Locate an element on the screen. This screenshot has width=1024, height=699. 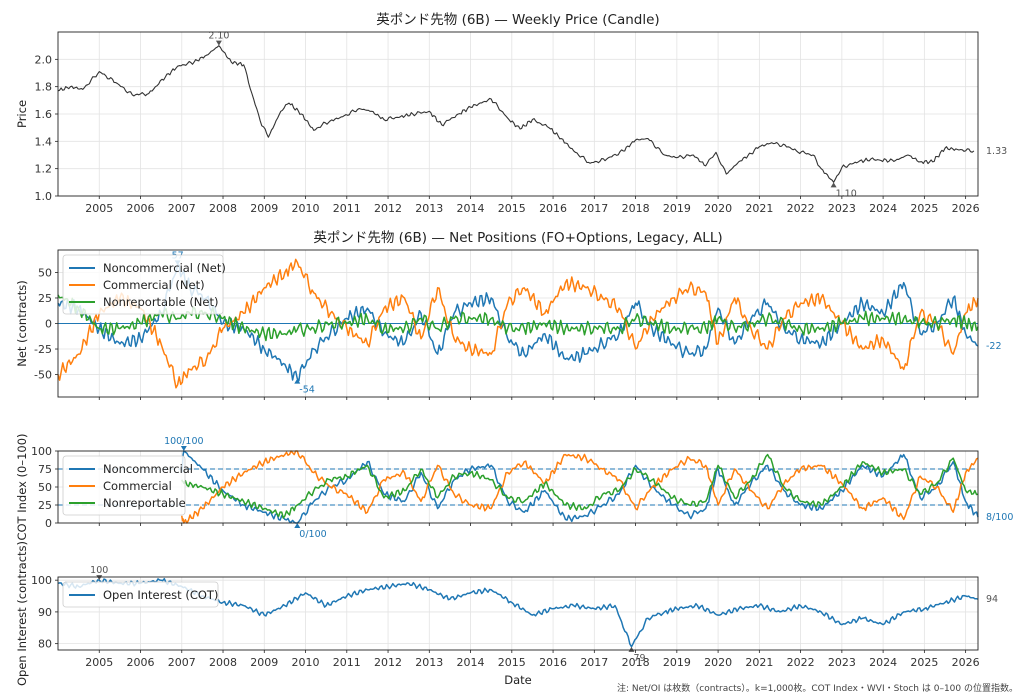
annotation-label: 2.10 is located at coordinates (218, 36).